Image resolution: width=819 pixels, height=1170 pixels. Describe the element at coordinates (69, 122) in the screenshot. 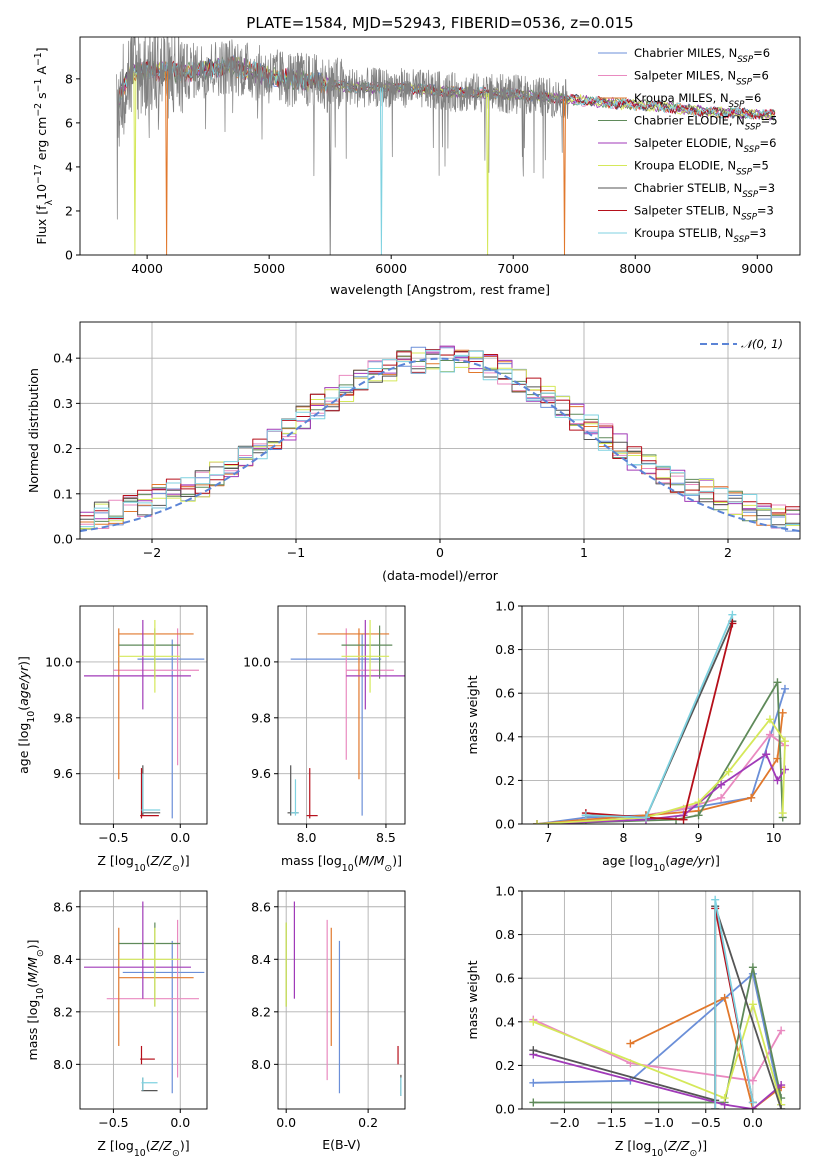

I see `y-tick-label: 6` at that location.